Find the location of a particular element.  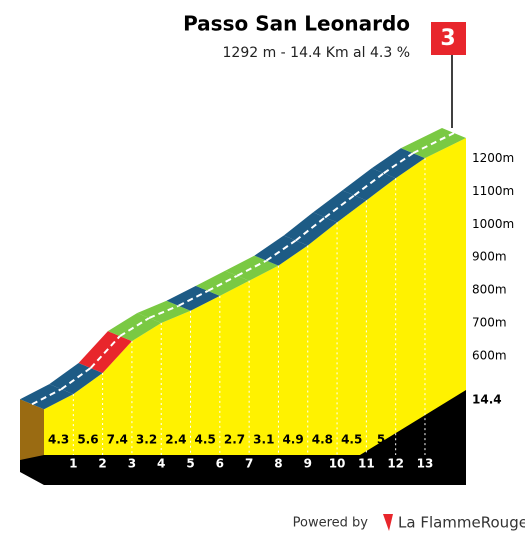

category-label: 3 is located at coordinates (447, 38).